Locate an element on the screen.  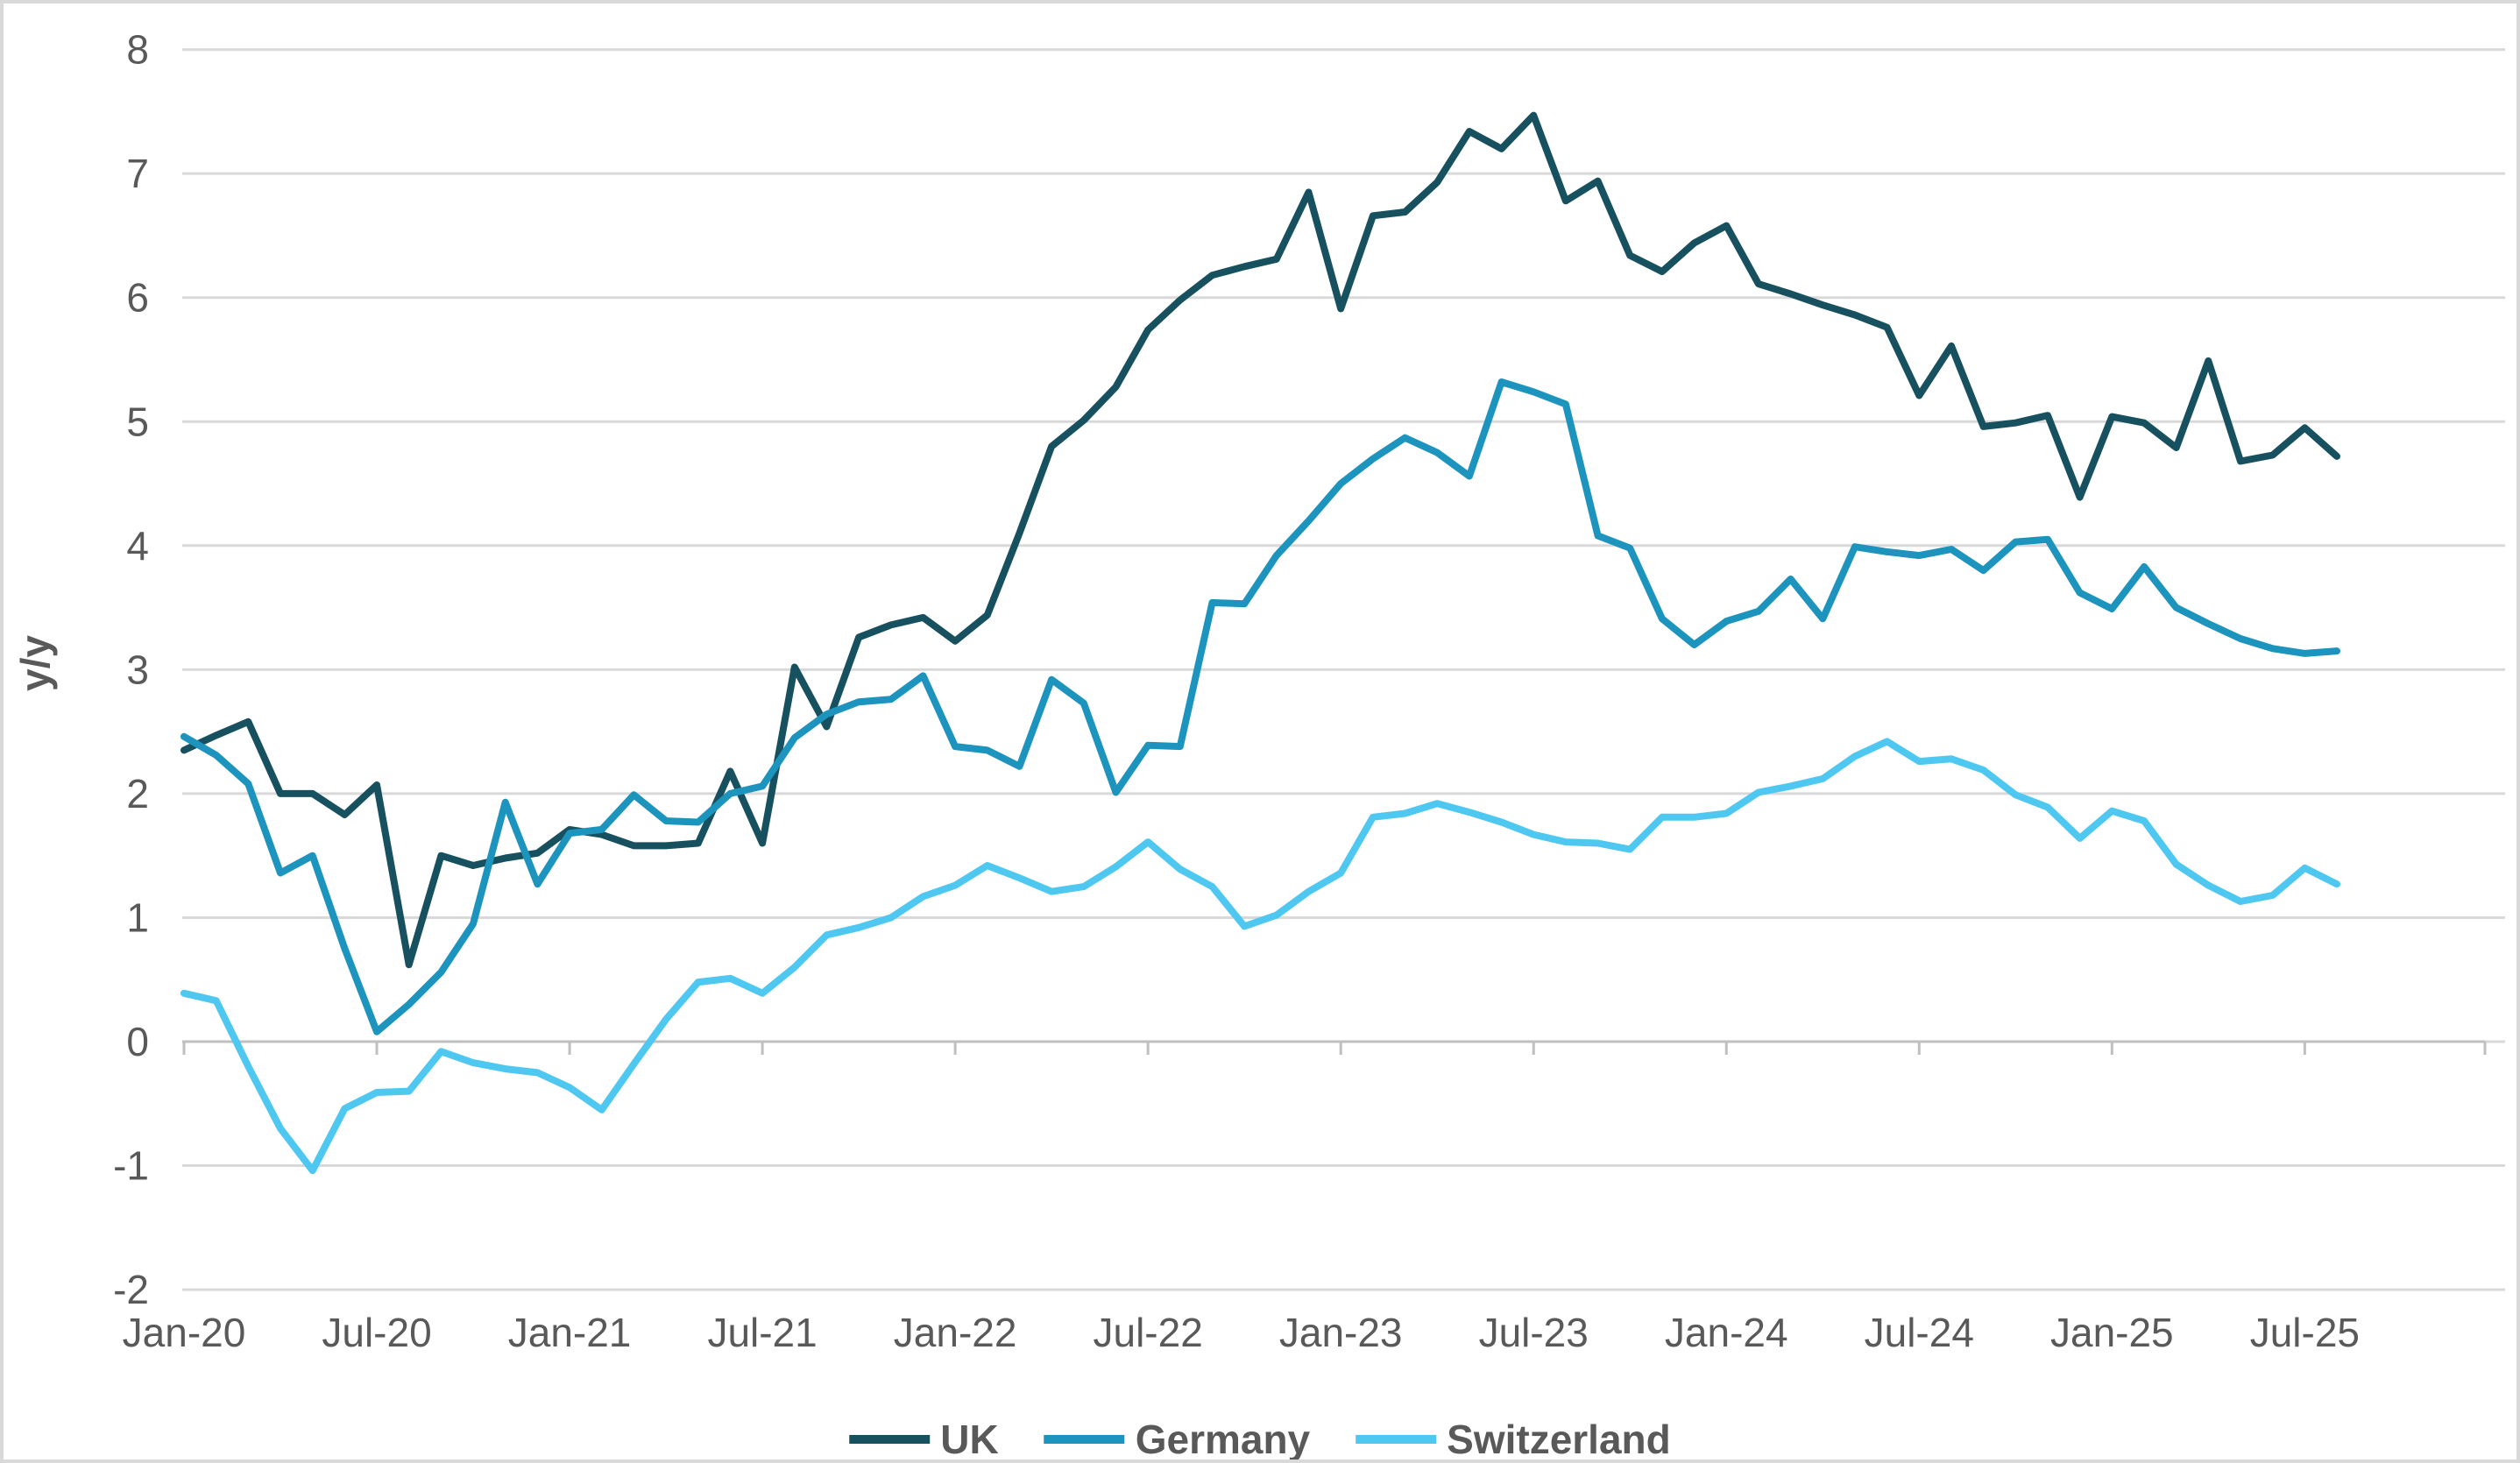
x-tick-label-Jan-20: Jan-20 is located at coordinates (184, 1333).